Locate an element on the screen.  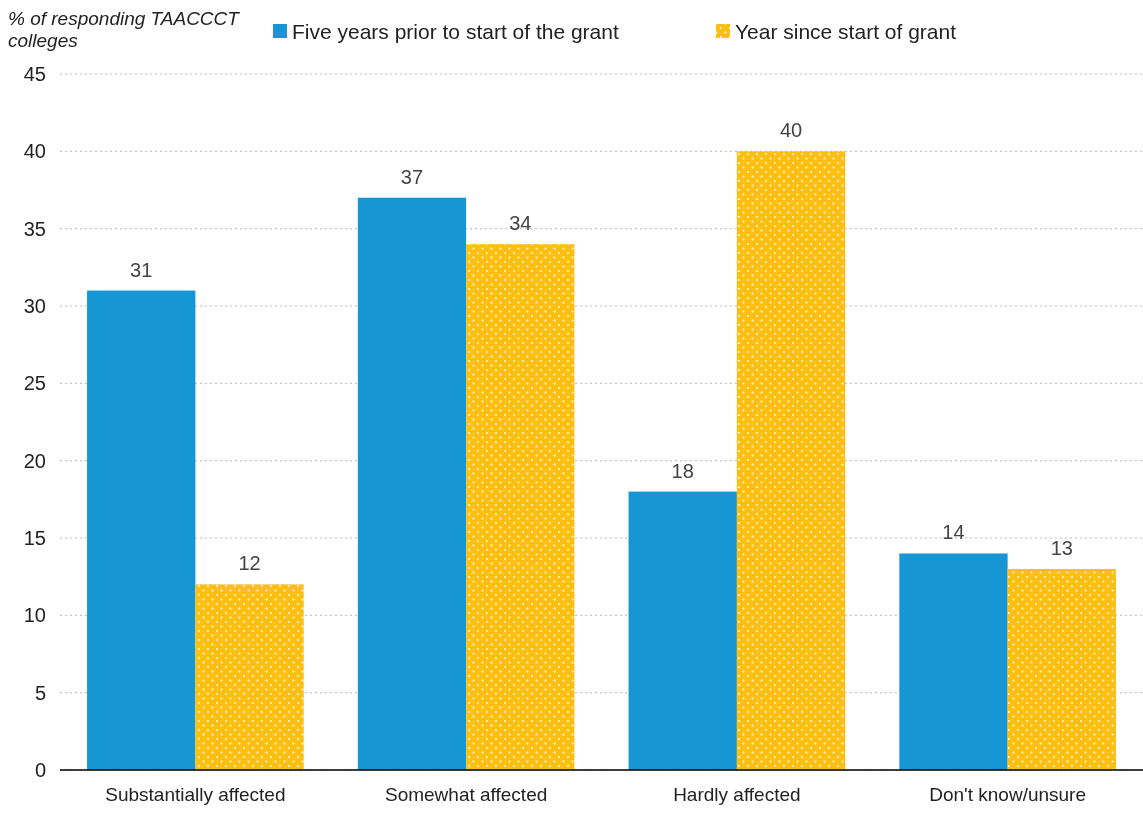
data-label: 37 is located at coordinates (412, 176).